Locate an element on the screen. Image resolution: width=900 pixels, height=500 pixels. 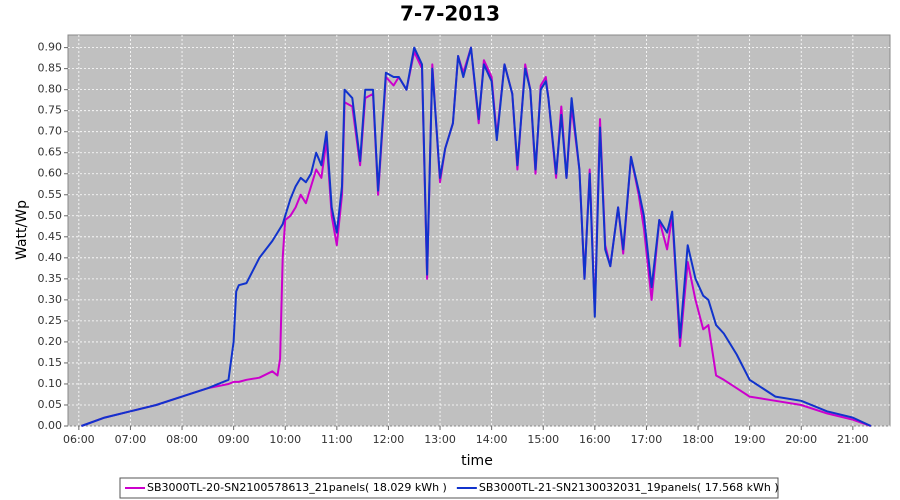
y-tick-label: 0.75 is located at coordinates (50, 110).